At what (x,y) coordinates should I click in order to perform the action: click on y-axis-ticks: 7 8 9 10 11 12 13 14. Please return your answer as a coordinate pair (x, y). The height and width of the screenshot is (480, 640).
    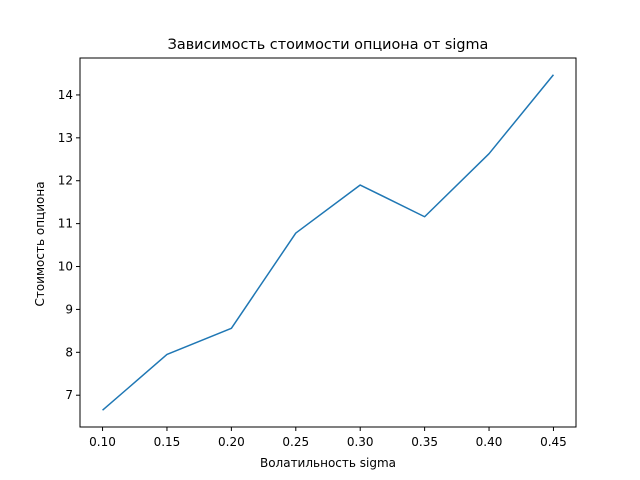
    Looking at the image, I should click on (69, 245).